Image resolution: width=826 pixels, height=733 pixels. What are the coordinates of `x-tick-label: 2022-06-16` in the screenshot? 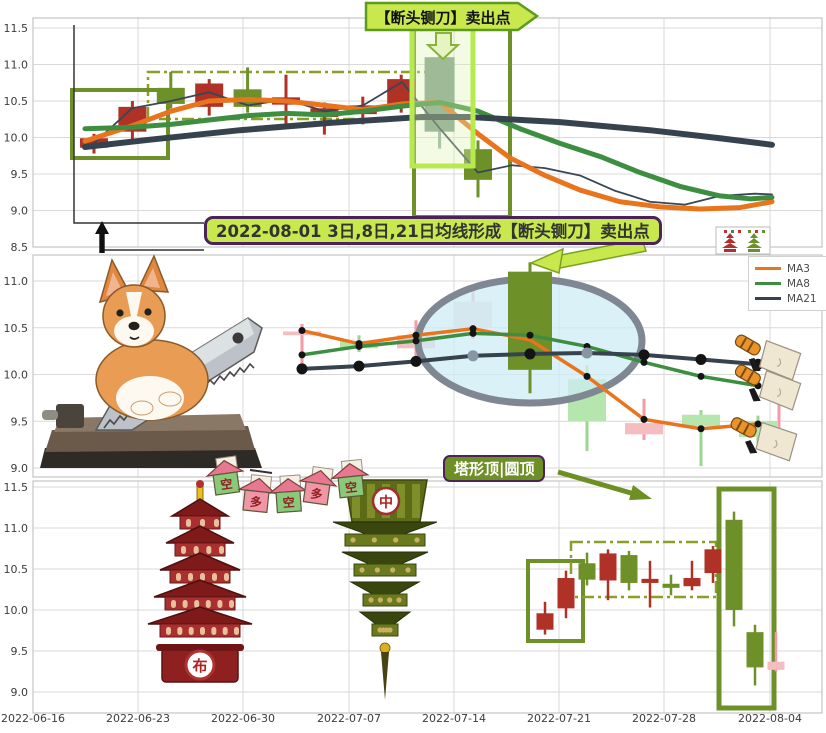 It's located at (33, 718).